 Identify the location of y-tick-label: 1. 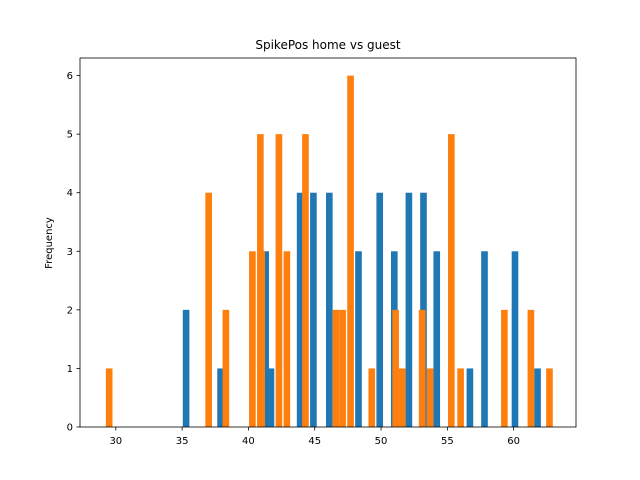
(70, 369).